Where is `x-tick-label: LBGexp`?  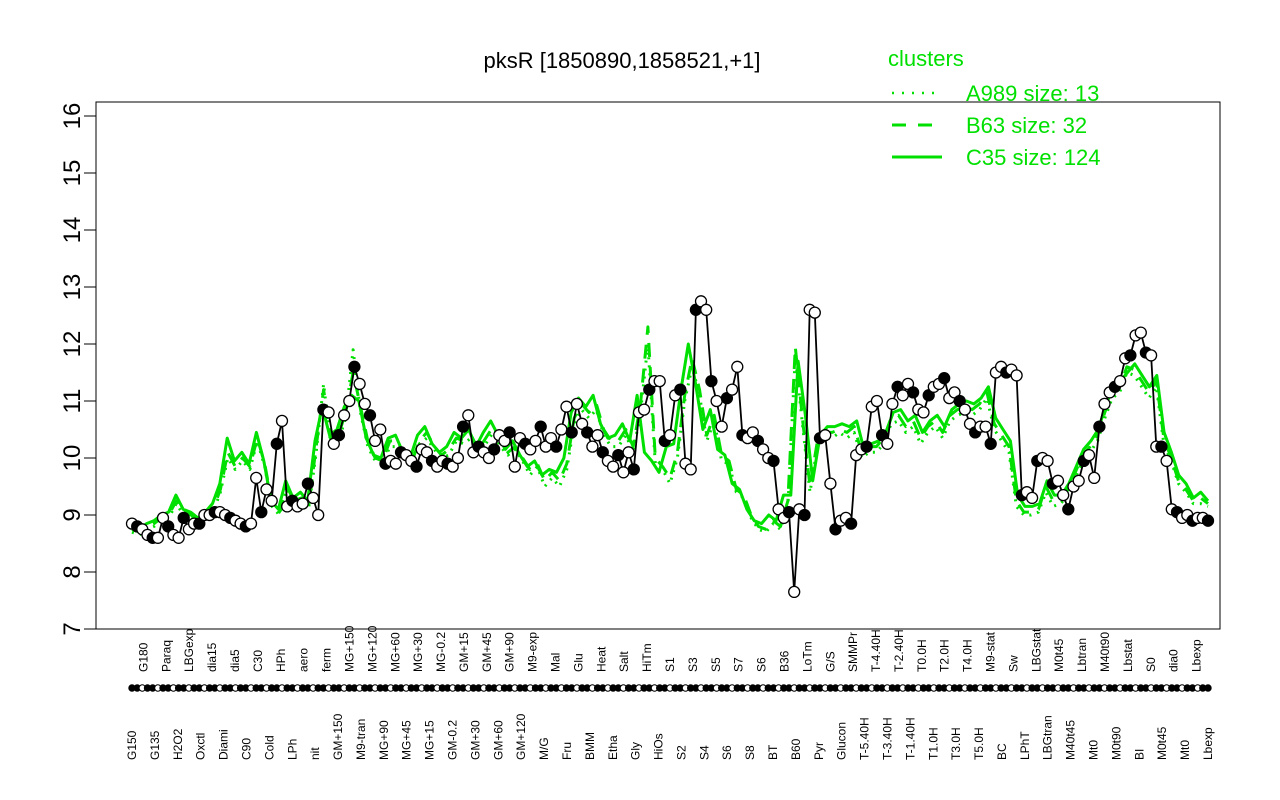 x-tick-label: LBGexp is located at coordinates (189, 650).